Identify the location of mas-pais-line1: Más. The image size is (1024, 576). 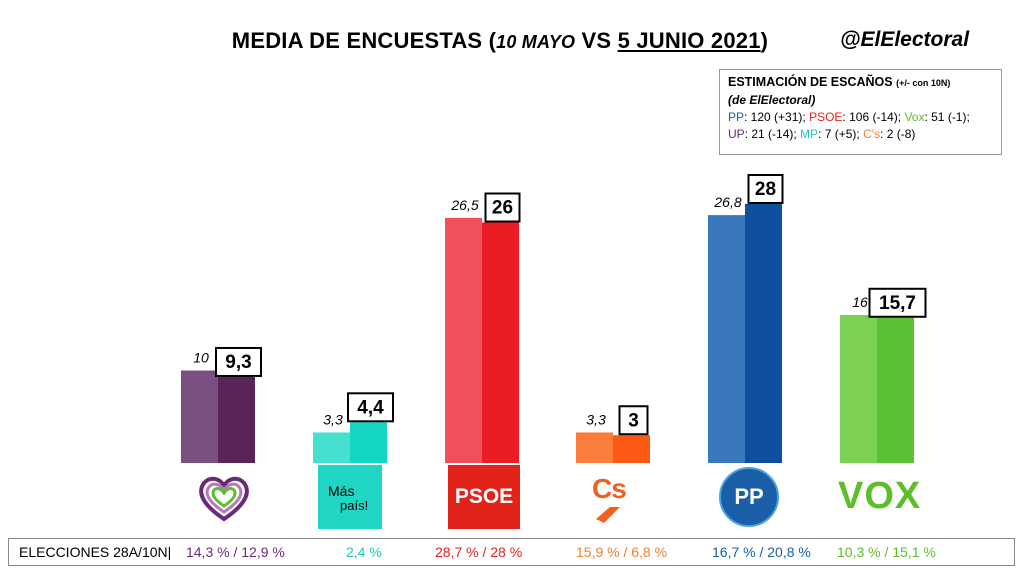
(341, 491).